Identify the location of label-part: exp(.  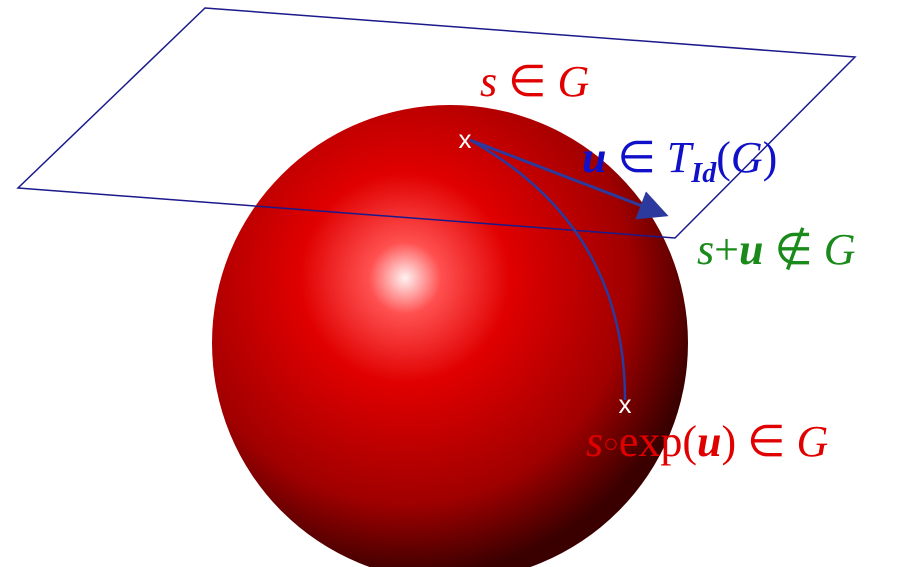
(658, 441).